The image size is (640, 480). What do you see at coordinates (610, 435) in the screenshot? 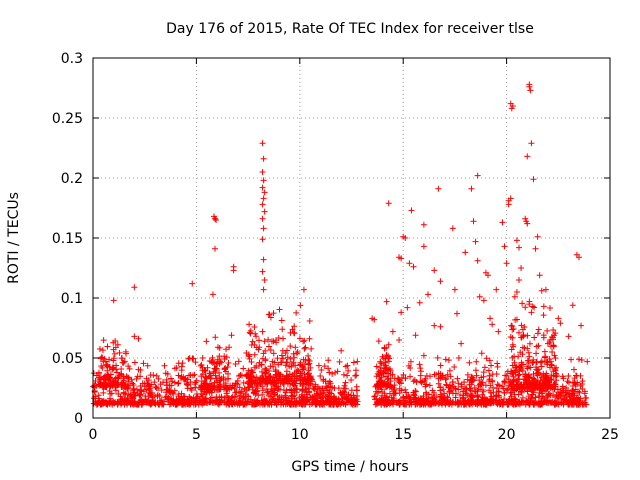
I see `x-tick-label: 25` at bounding box center [610, 435].